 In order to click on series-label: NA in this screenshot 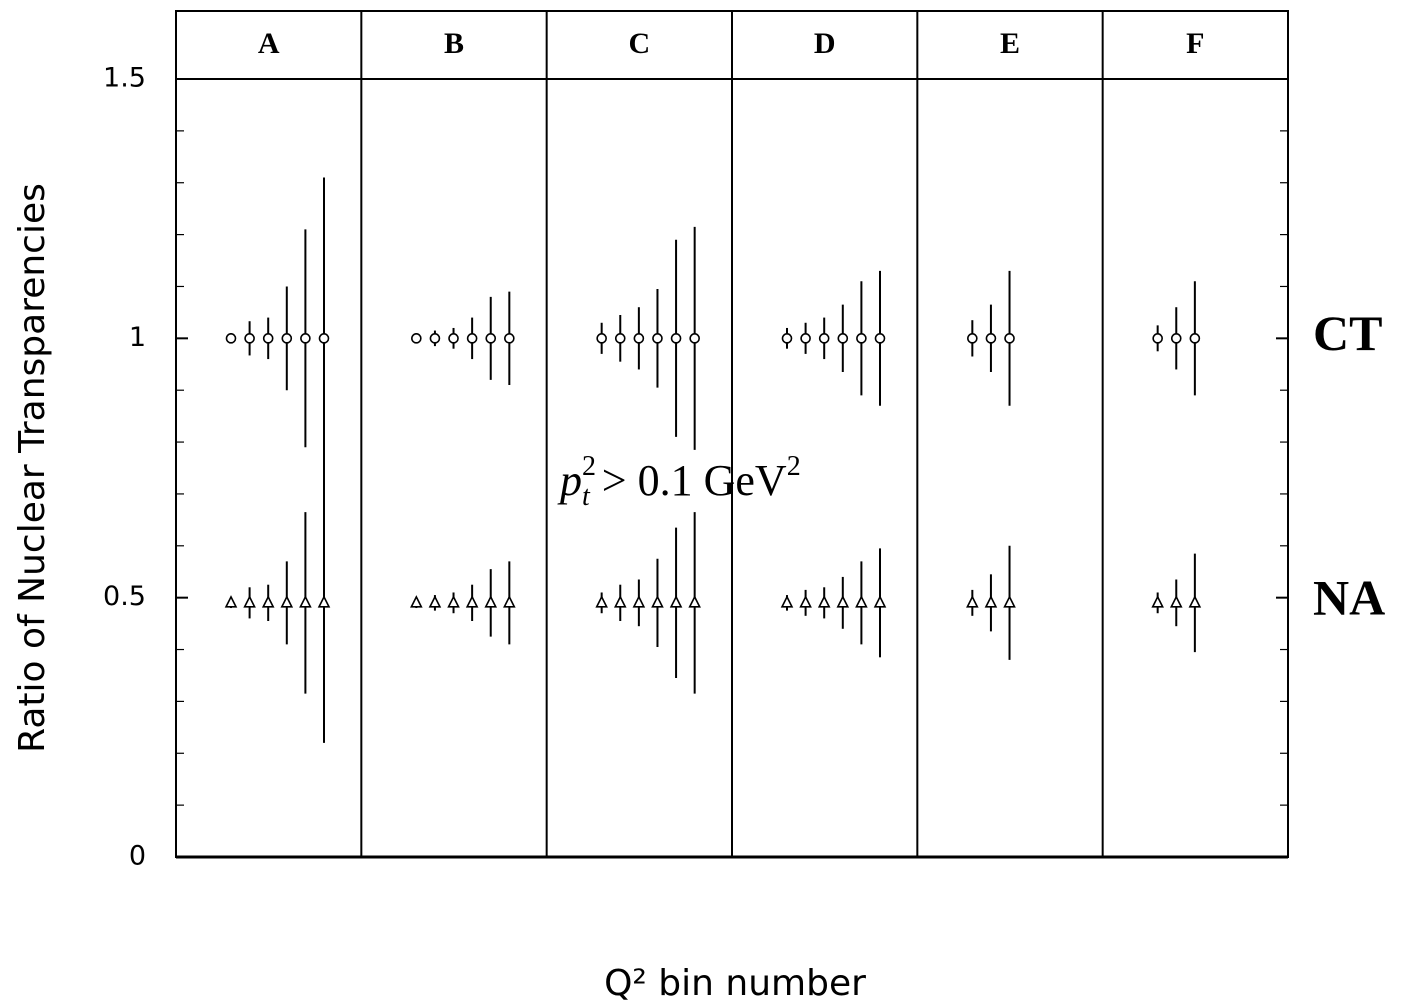, I will do `click(1349, 597)`.